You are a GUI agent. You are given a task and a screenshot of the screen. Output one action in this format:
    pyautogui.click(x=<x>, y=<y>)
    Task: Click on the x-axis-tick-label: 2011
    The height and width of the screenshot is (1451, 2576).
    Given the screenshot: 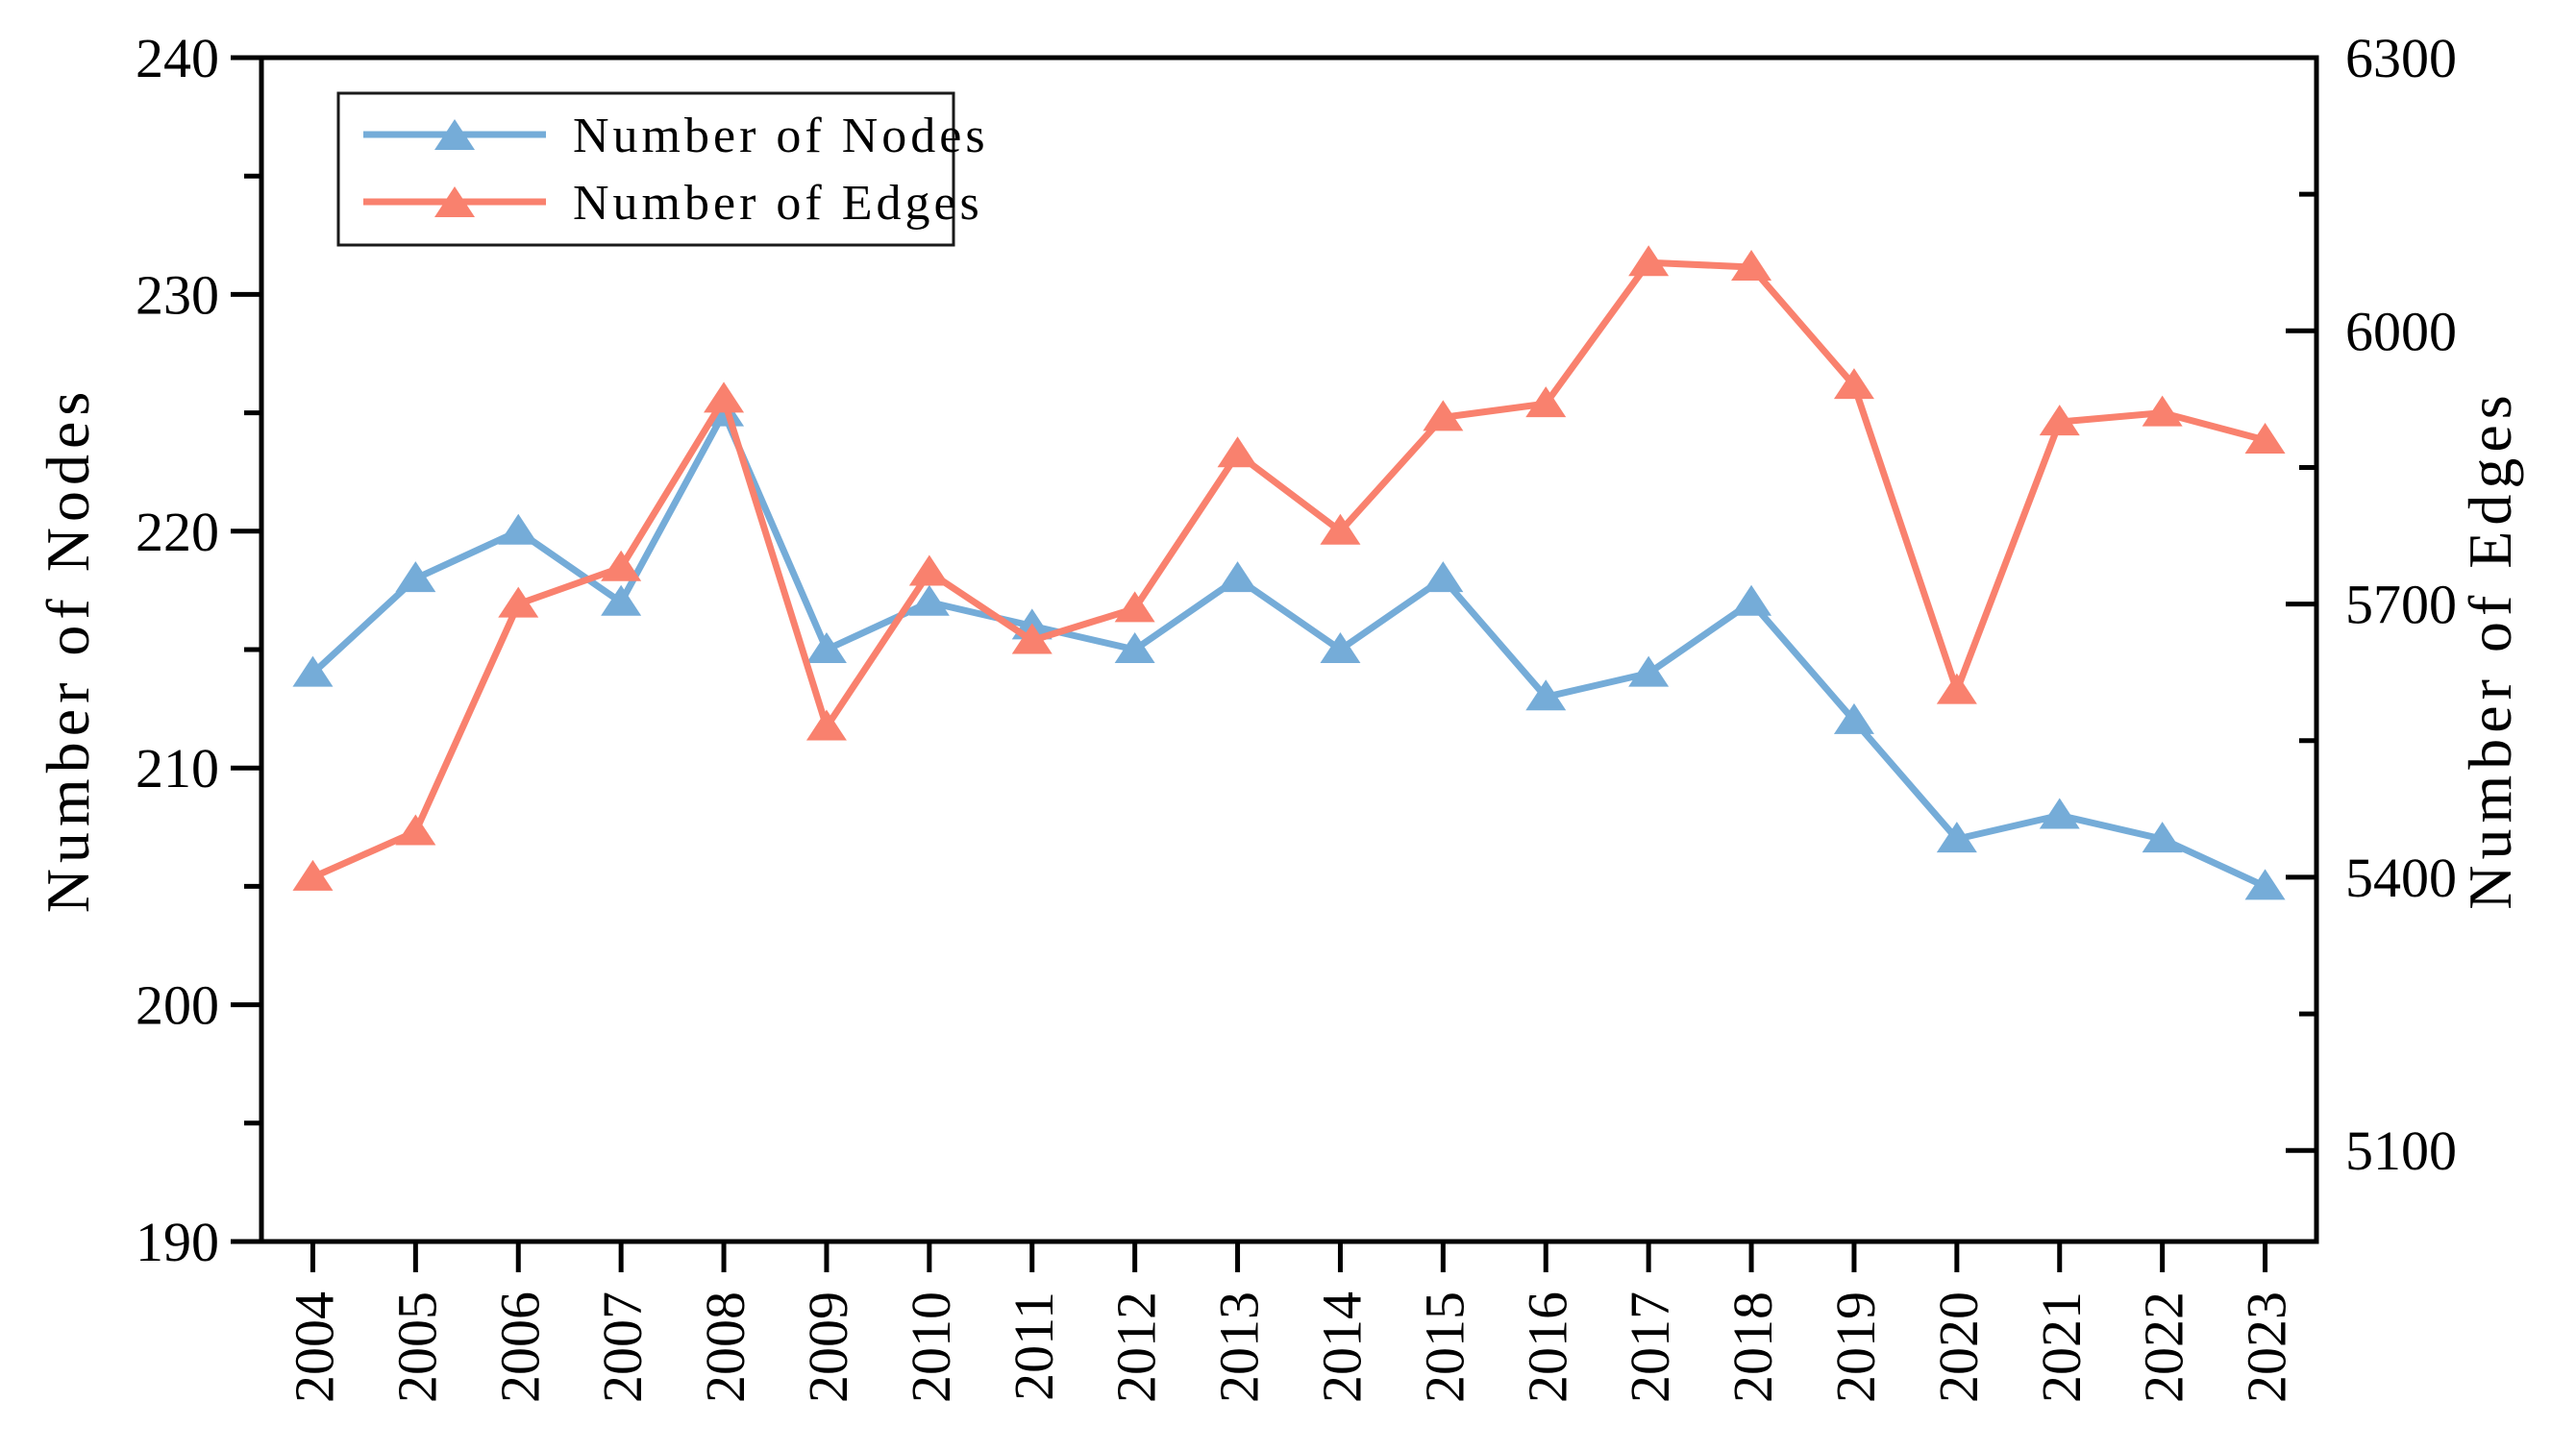 What is the action you would take?
    pyautogui.click(x=1034, y=1346)
    